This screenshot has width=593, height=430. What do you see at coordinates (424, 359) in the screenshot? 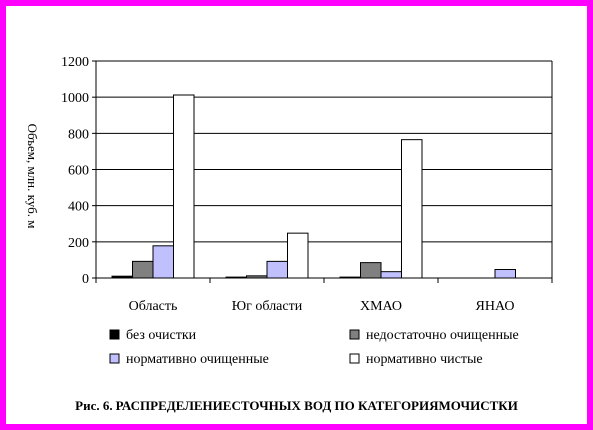
I see `legend-label: нормативно чистые` at bounding box center [424, 359].